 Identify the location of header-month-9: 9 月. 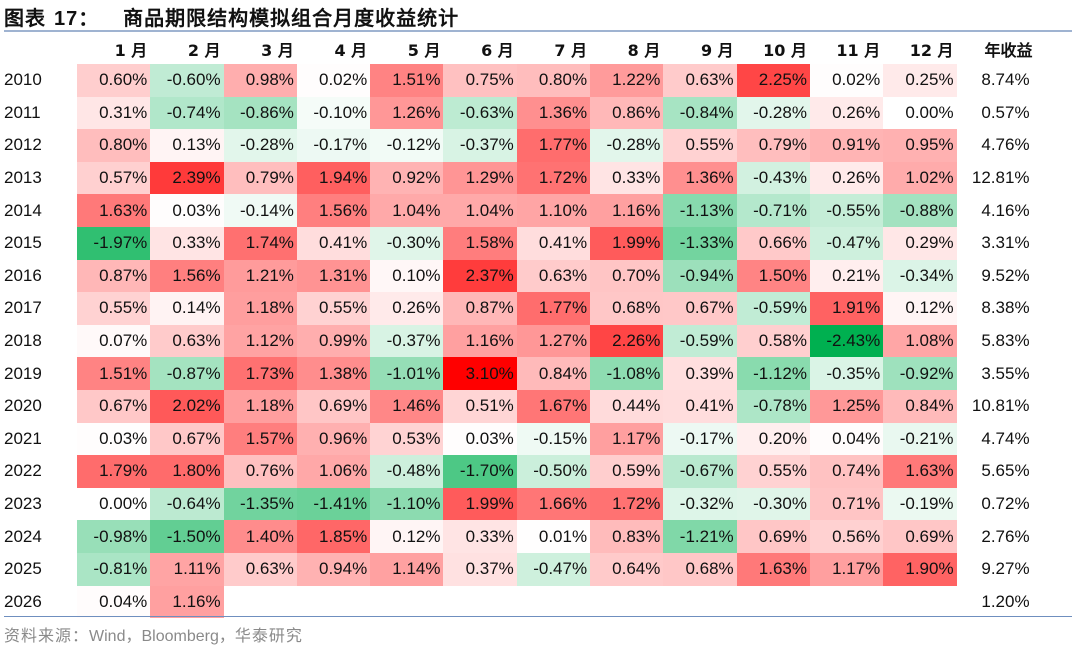
(717, 50).